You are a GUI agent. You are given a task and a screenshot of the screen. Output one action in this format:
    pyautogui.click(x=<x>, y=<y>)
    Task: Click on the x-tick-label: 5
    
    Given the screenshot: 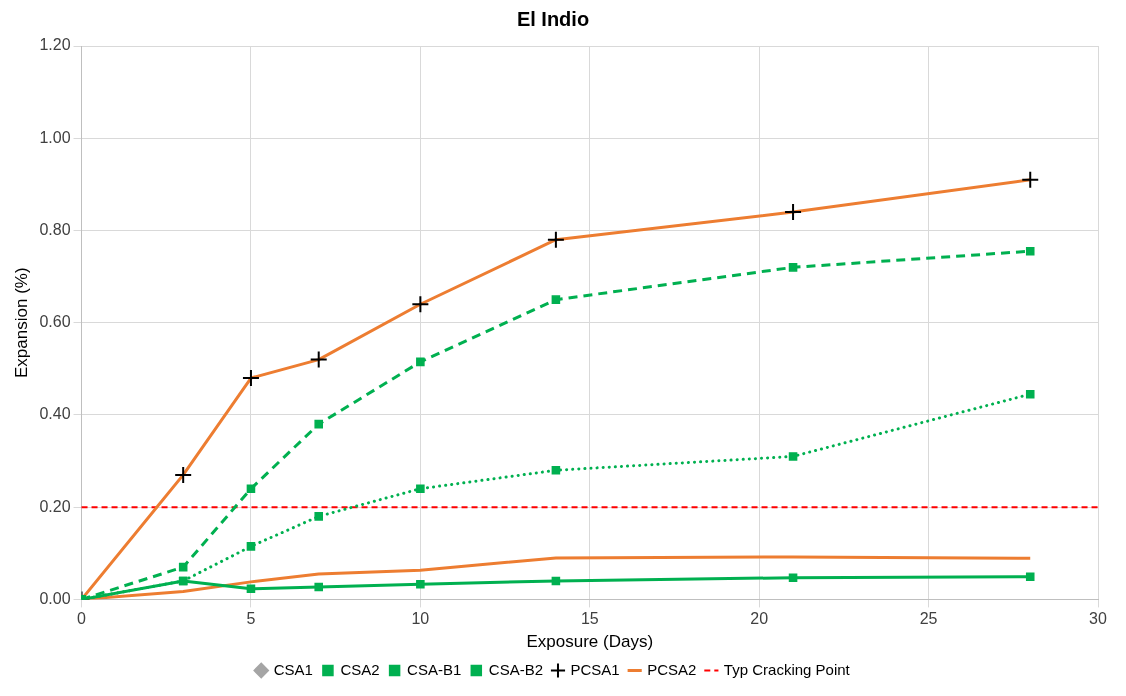 What is the action you would take?
    pyautogui.click(x=251, y=619)
    